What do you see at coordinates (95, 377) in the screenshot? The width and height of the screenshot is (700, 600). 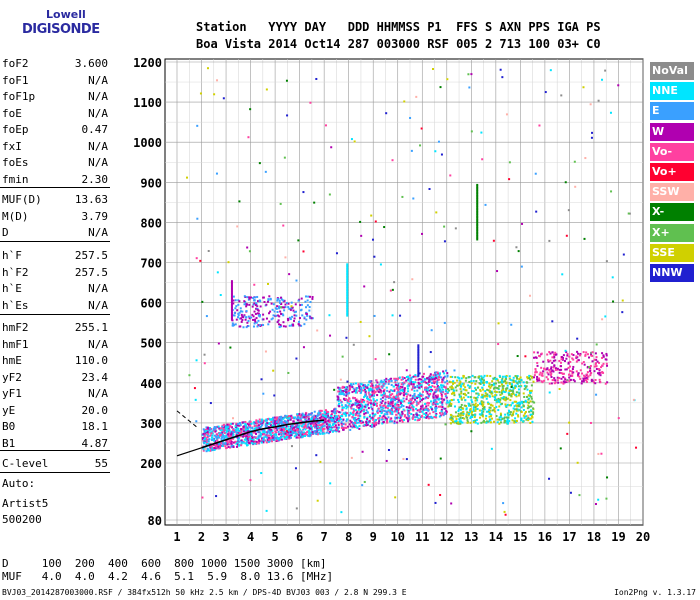 I see `param-value: 23.4` at bounding box center [95, 377].